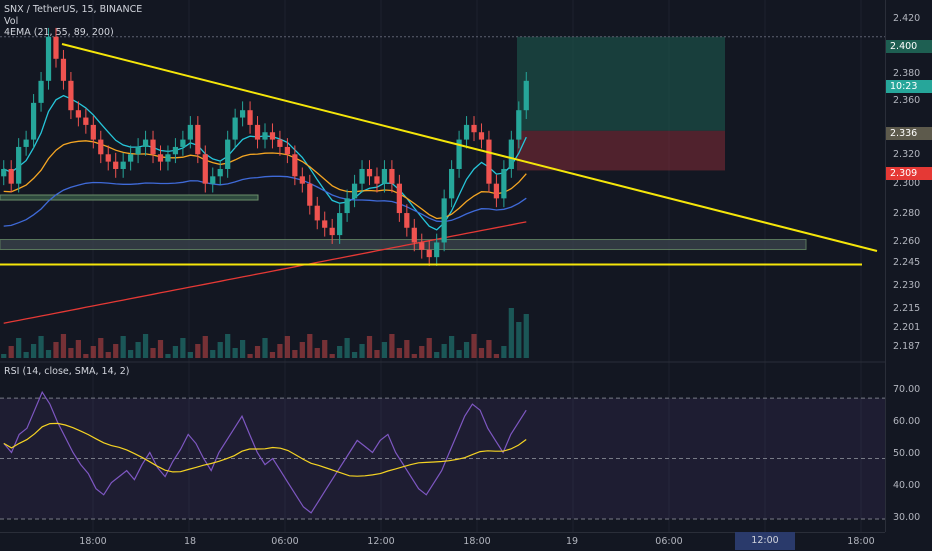 The image size is (932, 551). Describe the element at coordinates (59, 32) in the screenshot. I see `ema-legend: 4EMA (21, 55, 89, 200)` at that location.